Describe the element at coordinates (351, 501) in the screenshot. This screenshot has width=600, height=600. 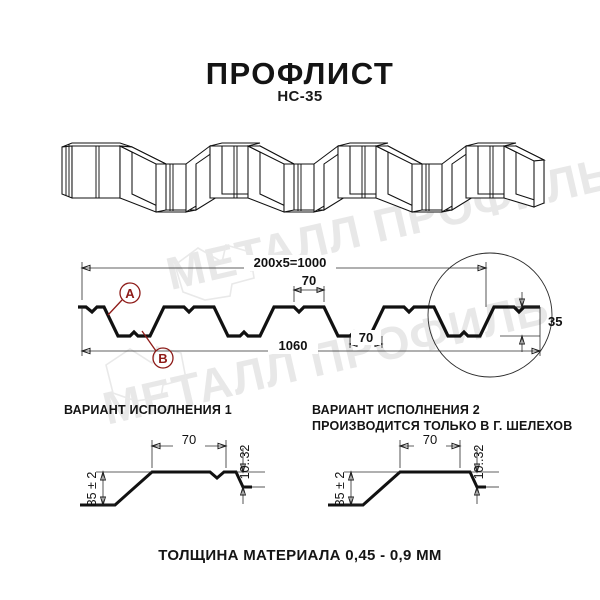
I see `v2-arrow-bottom` at that location.